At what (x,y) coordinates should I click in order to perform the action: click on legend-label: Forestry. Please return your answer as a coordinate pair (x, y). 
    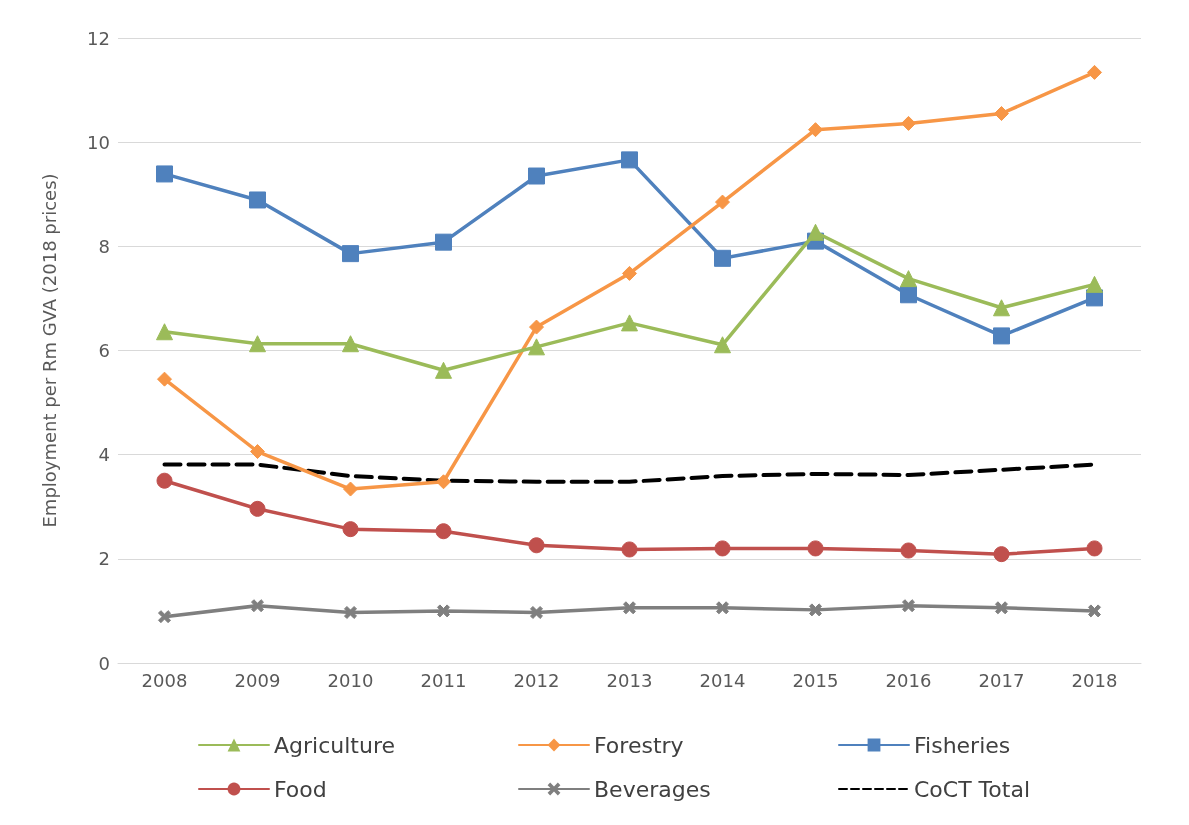
    Looking at the image, I should click on (639, 745).